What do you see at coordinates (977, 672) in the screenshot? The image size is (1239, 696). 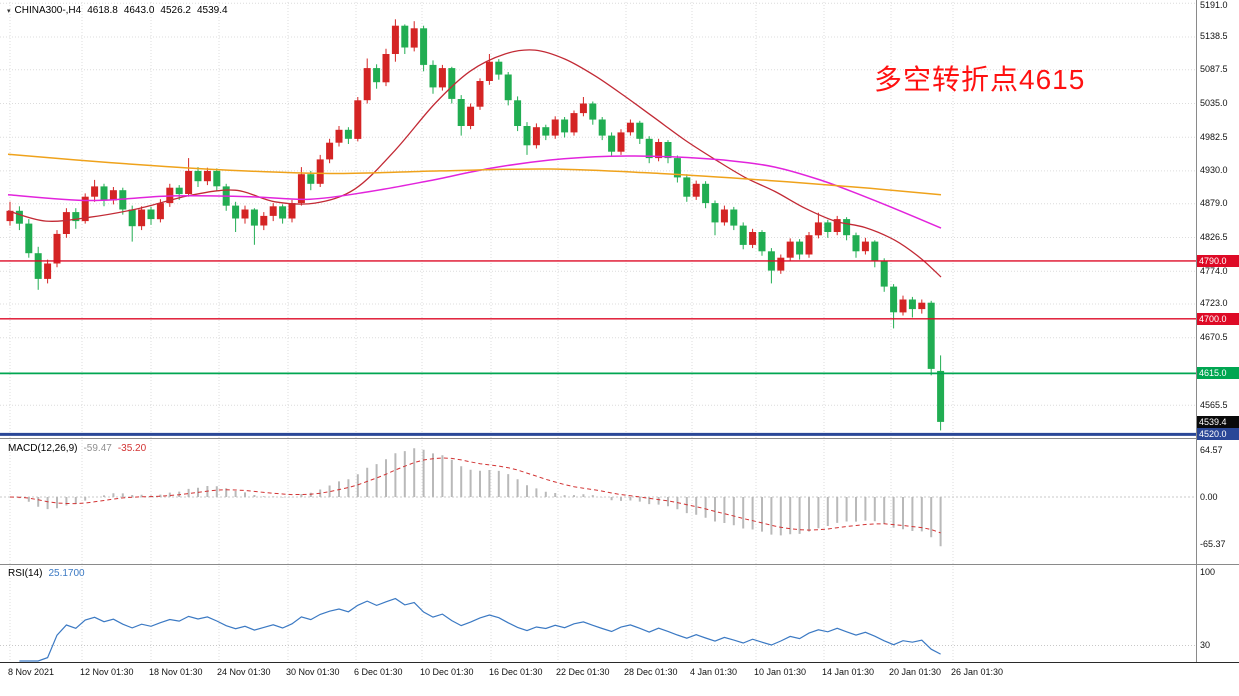 I see `date-tick-label: 26 Jan 01:30` at bounding box center [977, 672].